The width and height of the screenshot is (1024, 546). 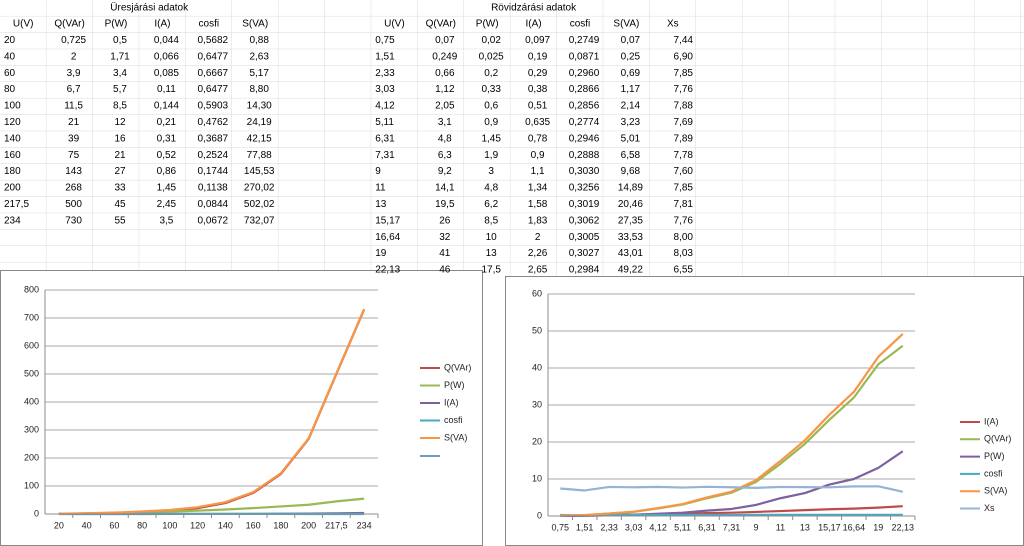 I want to click on table-cell: 2,65, so click(x=538, y=270).